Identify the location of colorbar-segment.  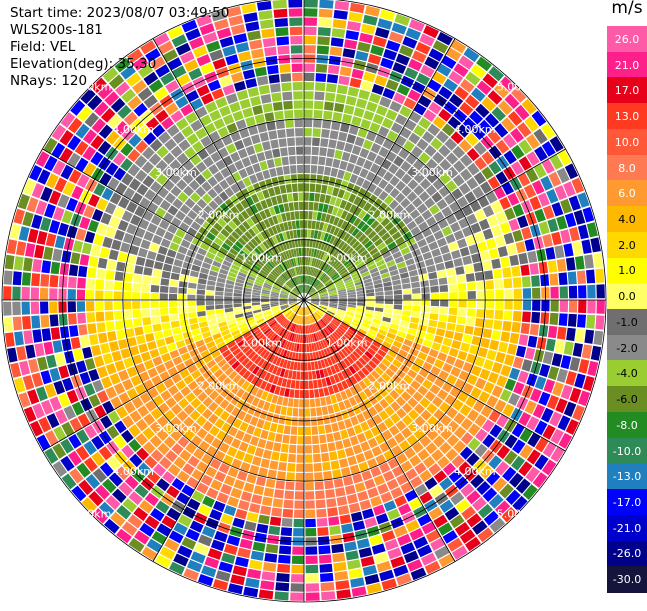
(627, 245).